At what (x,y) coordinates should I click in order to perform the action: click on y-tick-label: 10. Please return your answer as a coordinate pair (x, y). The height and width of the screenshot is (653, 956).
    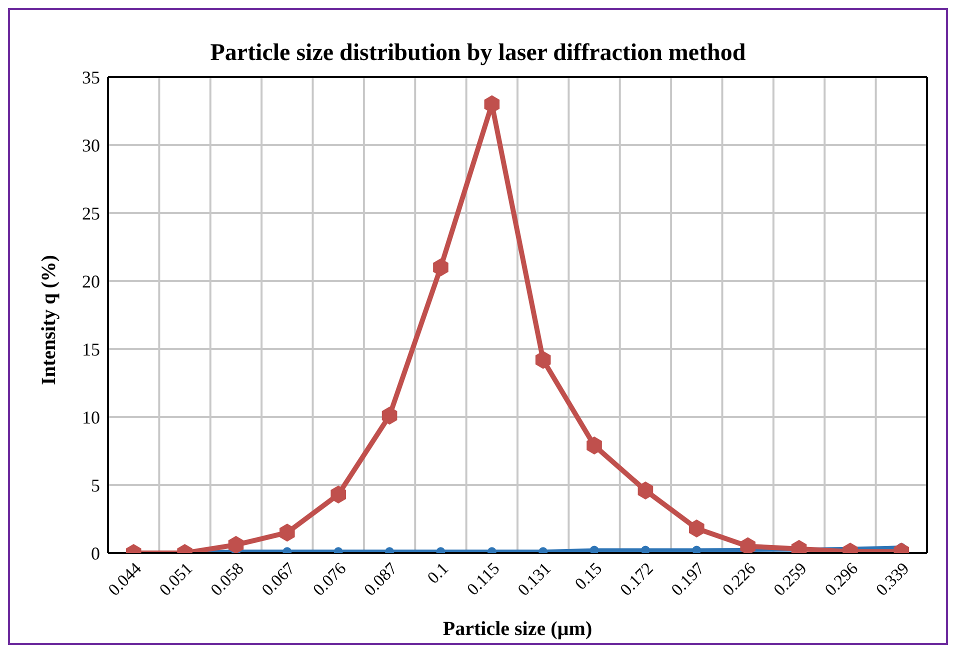
    Looking at the image, I should click on (91, 417).